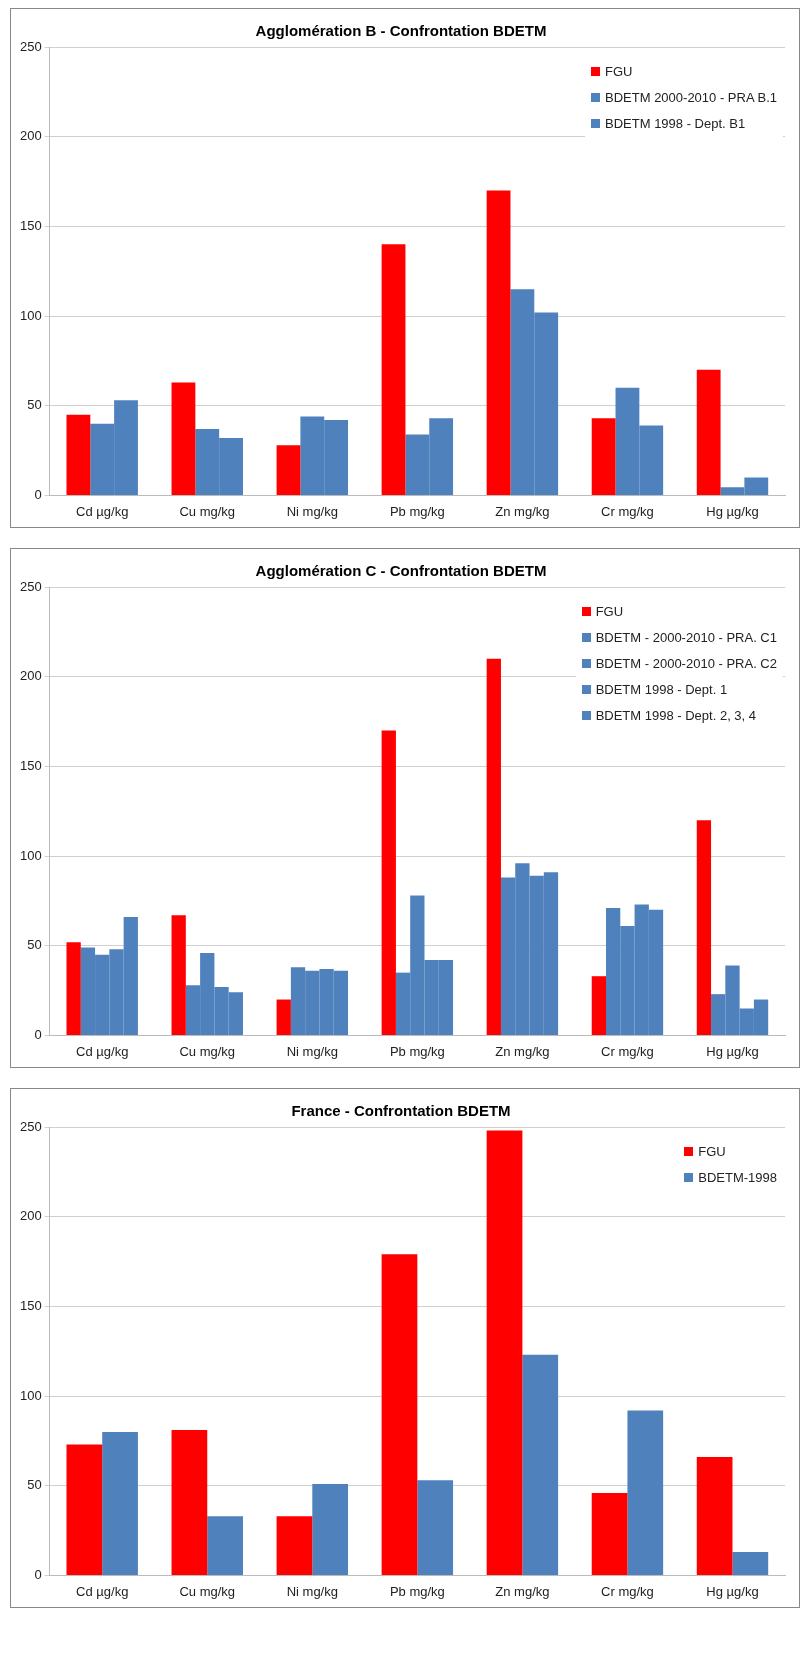  Describe the element at coordinates (690, 98) in the screenshot. I see `legend-label: BDETM 2000-2010 - PRA B.1` at that location.